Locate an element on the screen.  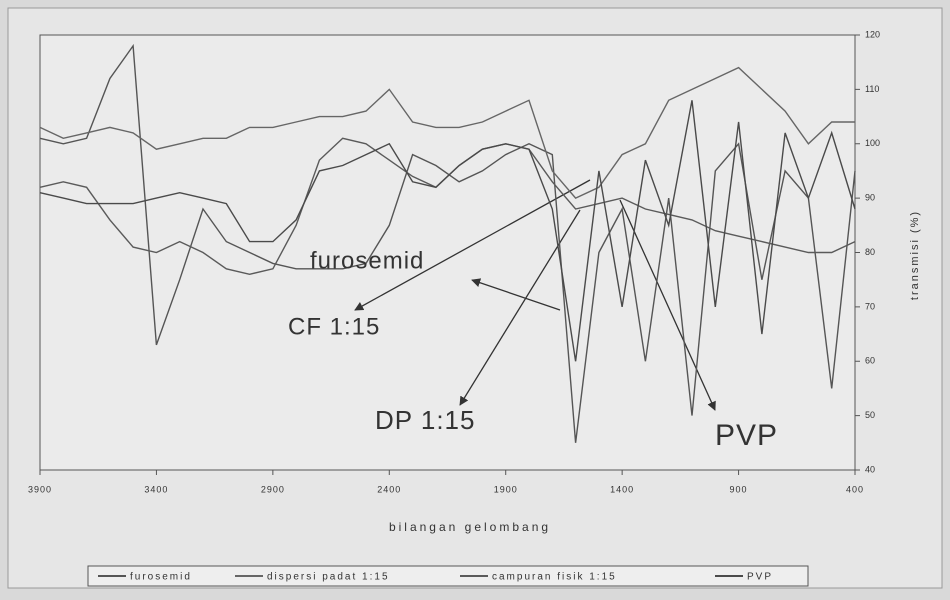
y2-tick-label: 40 is located at coordinates (870, 469).